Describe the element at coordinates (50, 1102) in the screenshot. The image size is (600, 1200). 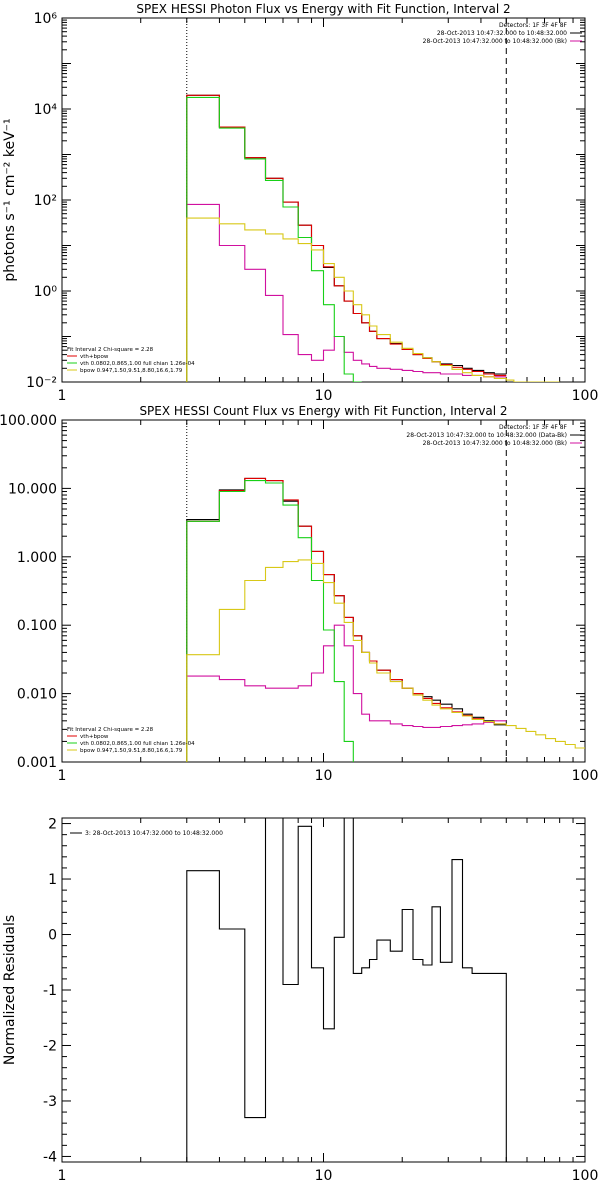
I see `y-tick-label: -3` at that location.